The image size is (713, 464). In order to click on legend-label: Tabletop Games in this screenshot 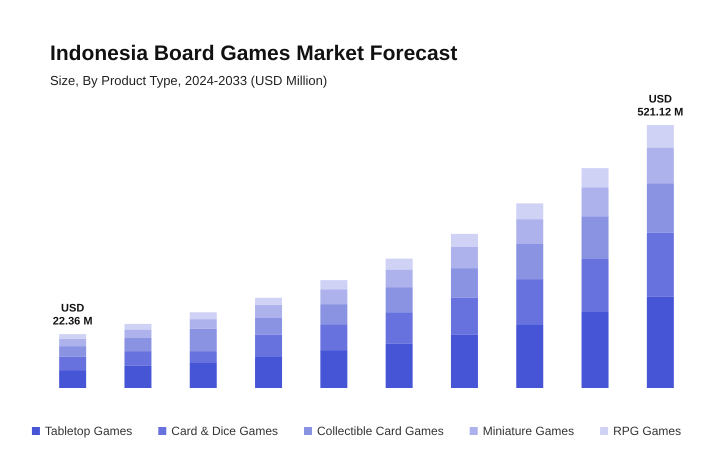, I will do `click(88, 431)`.